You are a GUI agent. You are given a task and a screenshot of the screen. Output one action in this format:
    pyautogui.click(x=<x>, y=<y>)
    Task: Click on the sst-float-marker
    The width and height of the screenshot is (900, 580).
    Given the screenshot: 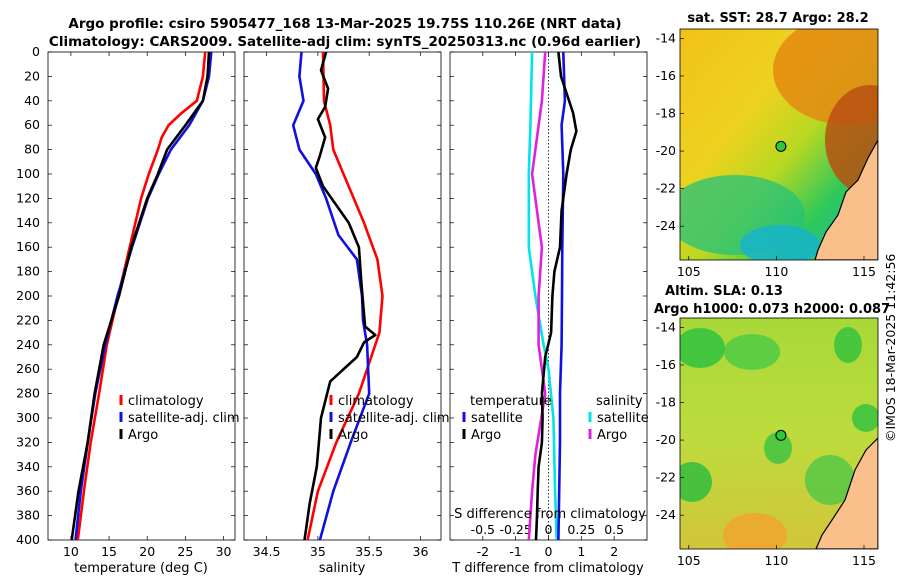 What is the action you would take?
    pyautogui.click(x=781, y=146)
    